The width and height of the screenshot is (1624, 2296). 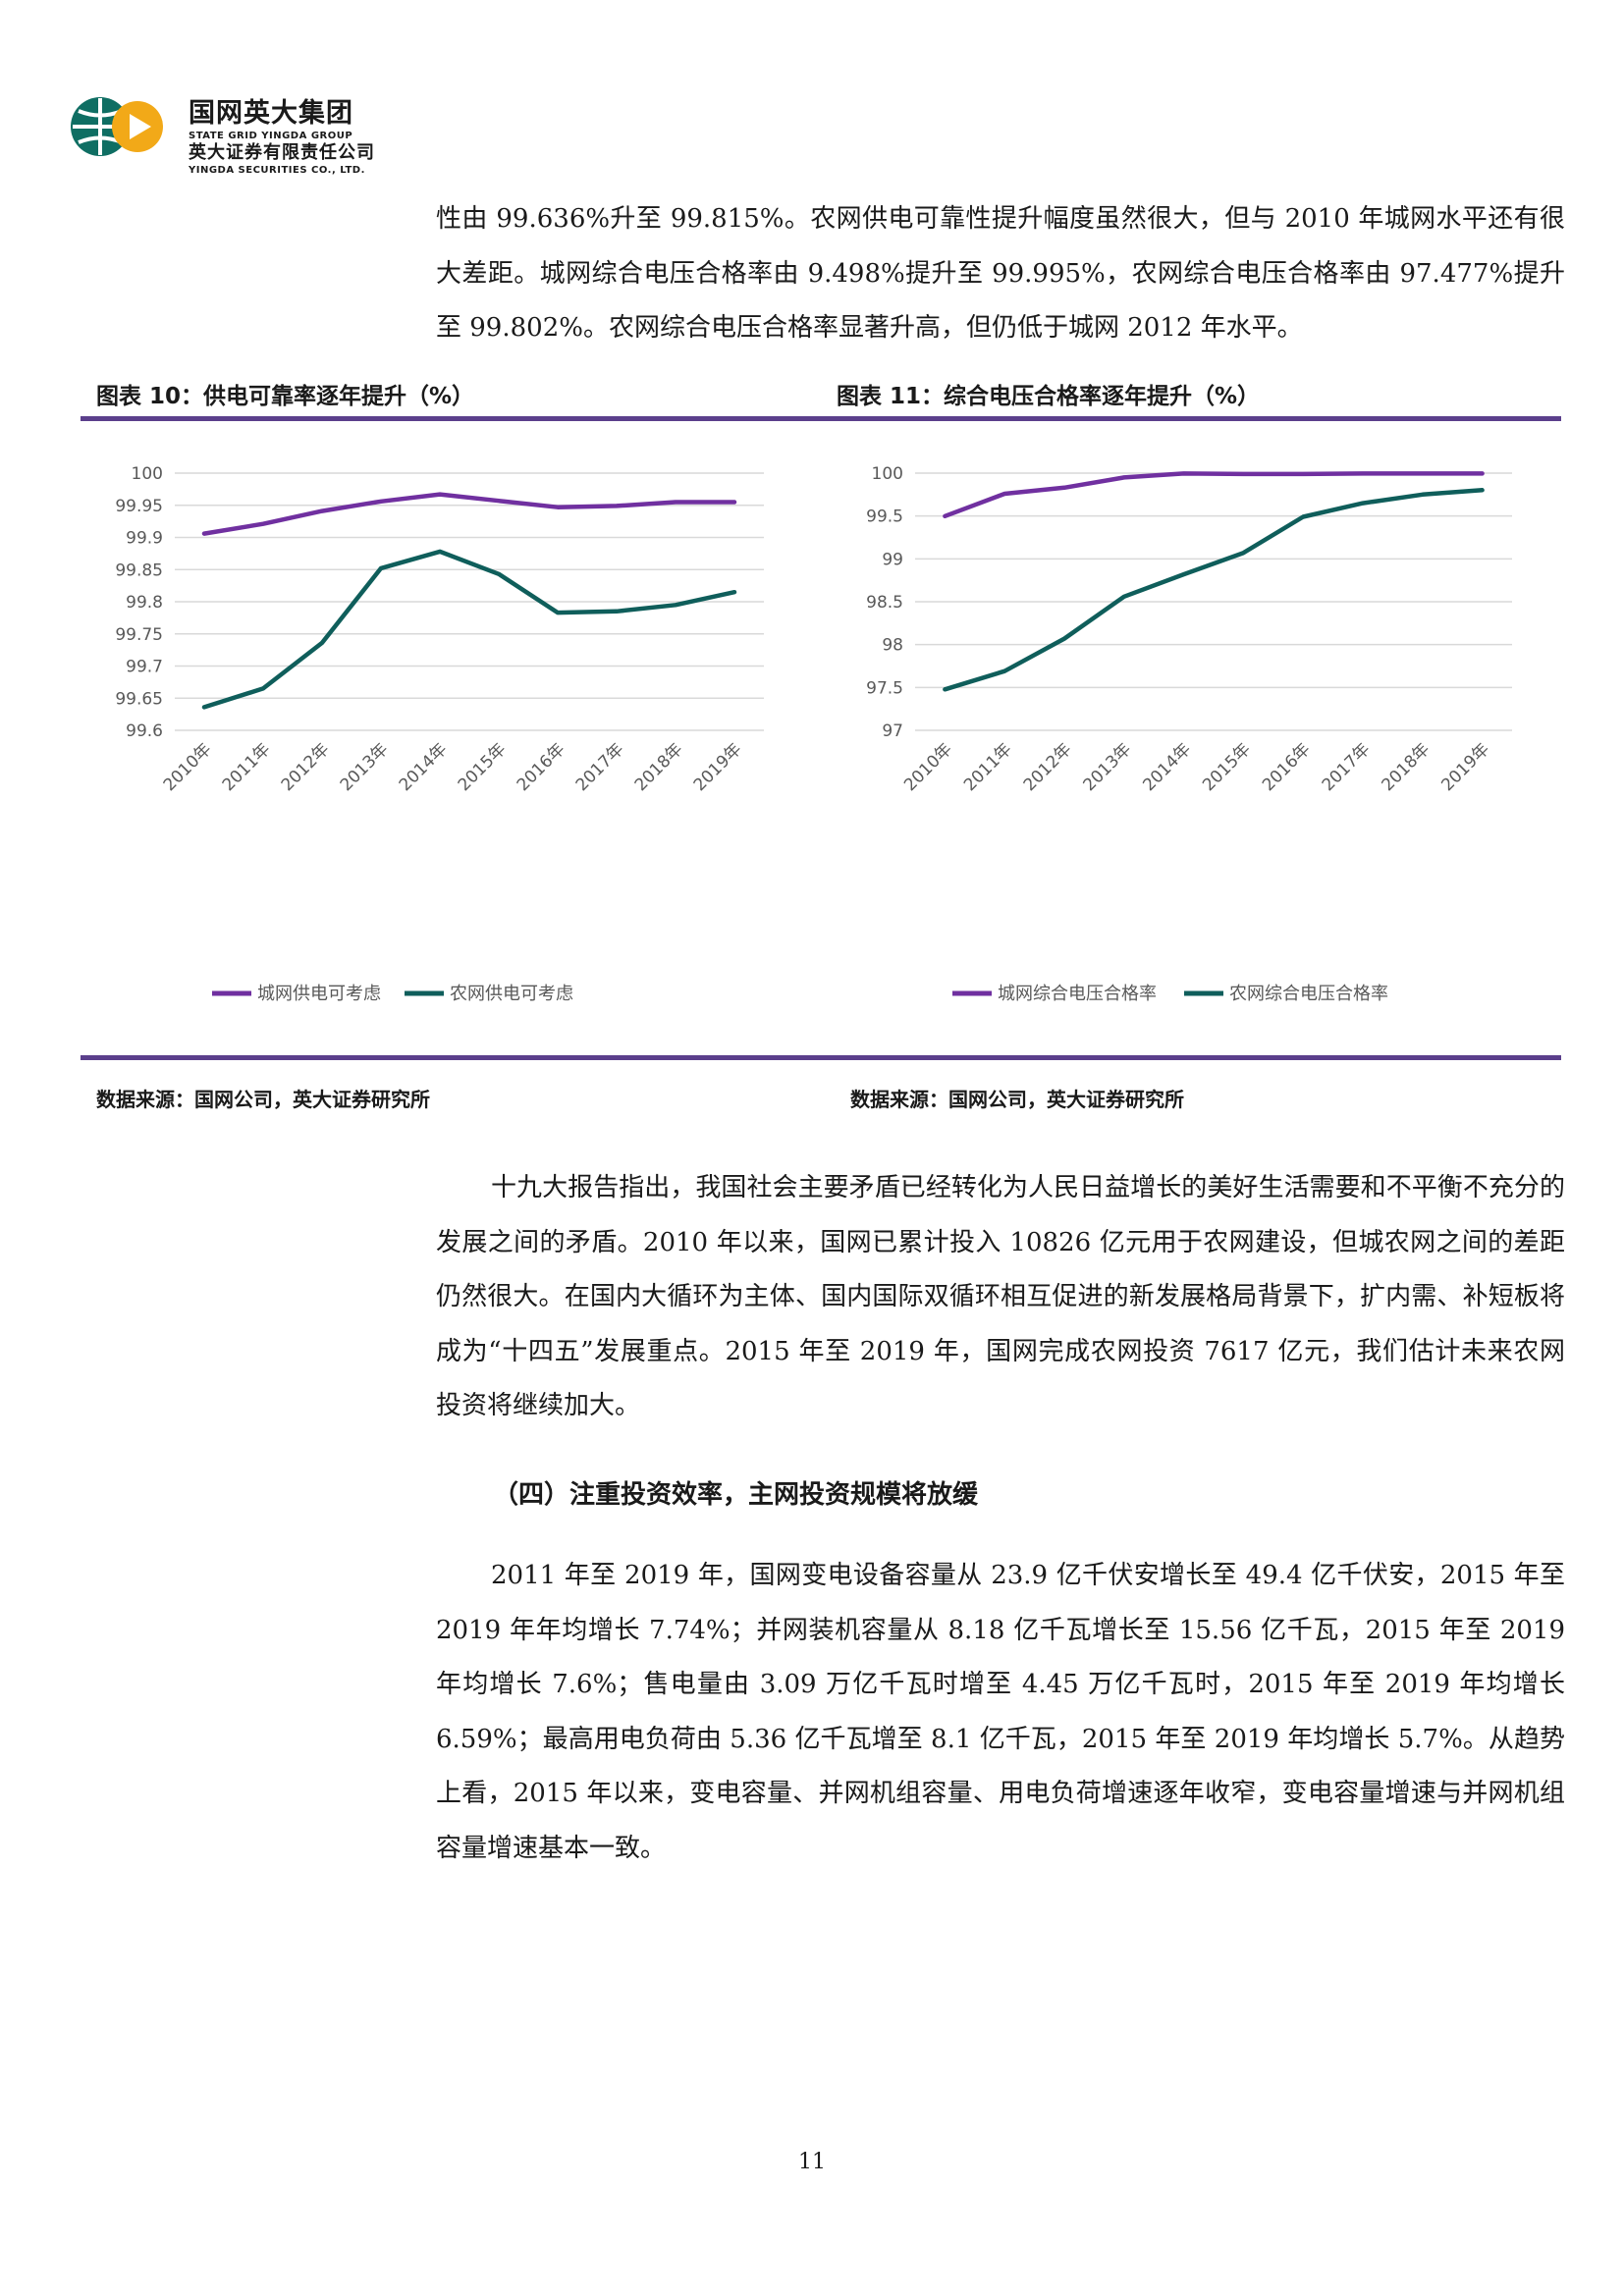 What do you see at coordinates (263, 1099) in the screenshot?
I see `figure-10-source: 数据来源：国网公司，英大证券研究所` at bounding box center [263, 1099].